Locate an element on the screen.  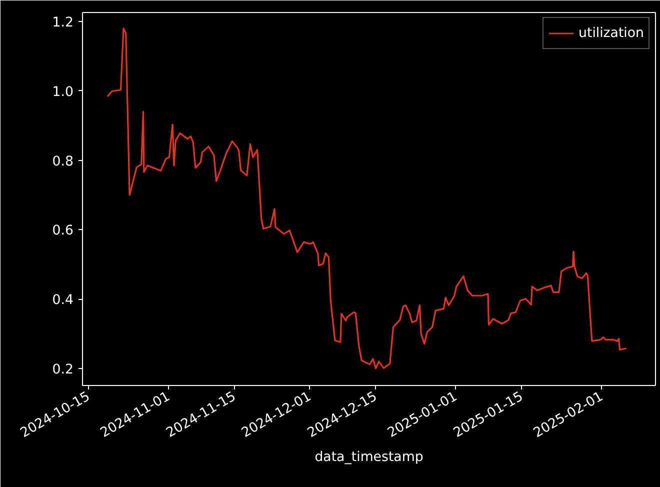
y-tick-label: 0.2 is located at coordinates (63, 370).